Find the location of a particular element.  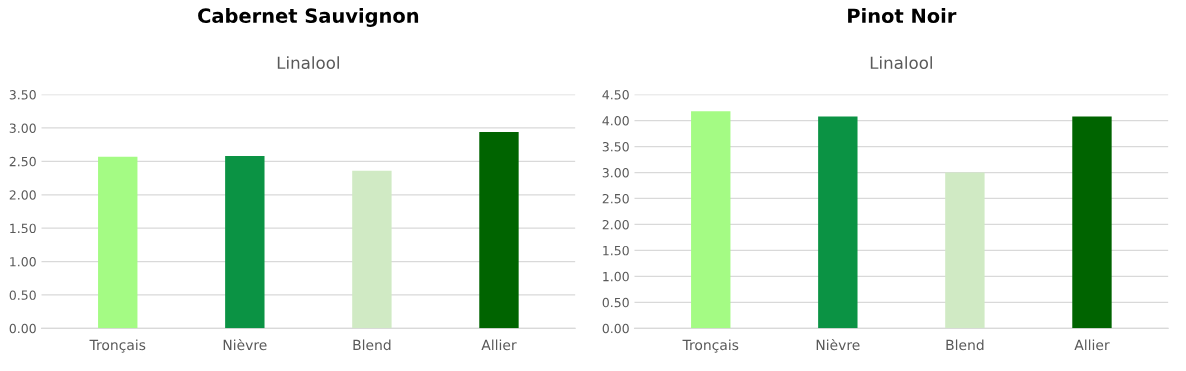

chart-title: Pinot Noir is located at coordinates (902, 16).